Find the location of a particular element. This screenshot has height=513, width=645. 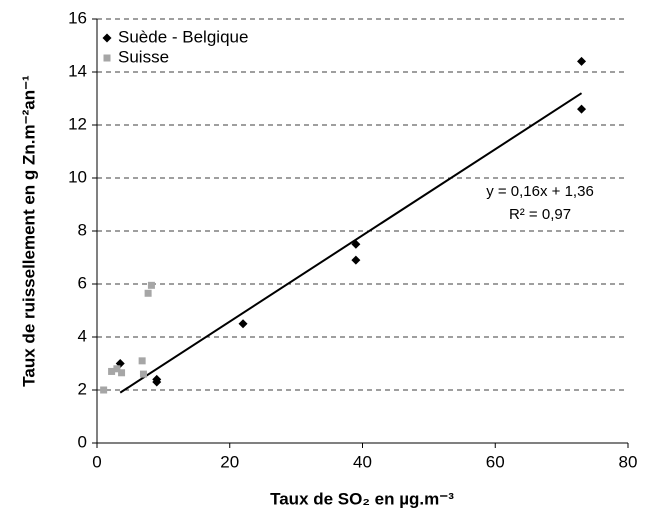

x-tick-label: 40 is located at coordinates (362, 461).